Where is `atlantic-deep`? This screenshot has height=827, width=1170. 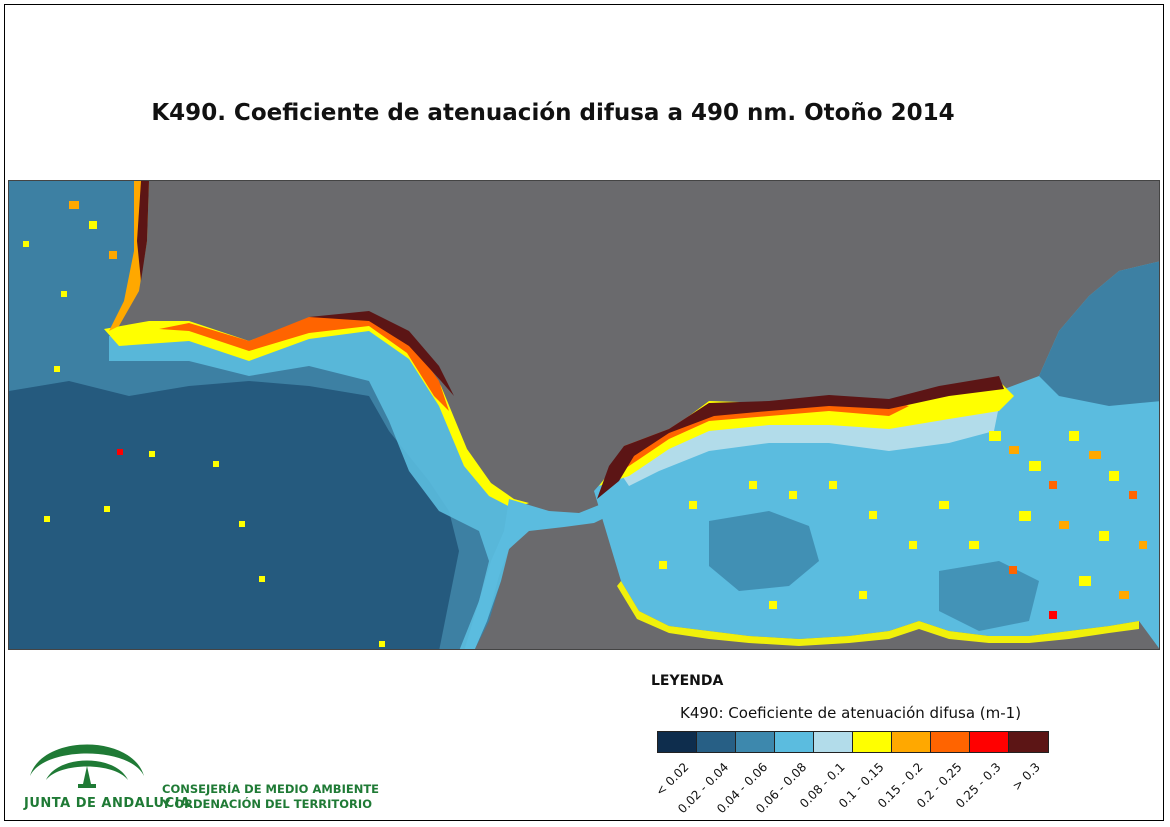 atlantic-deep is located at coordinates (234, 515).